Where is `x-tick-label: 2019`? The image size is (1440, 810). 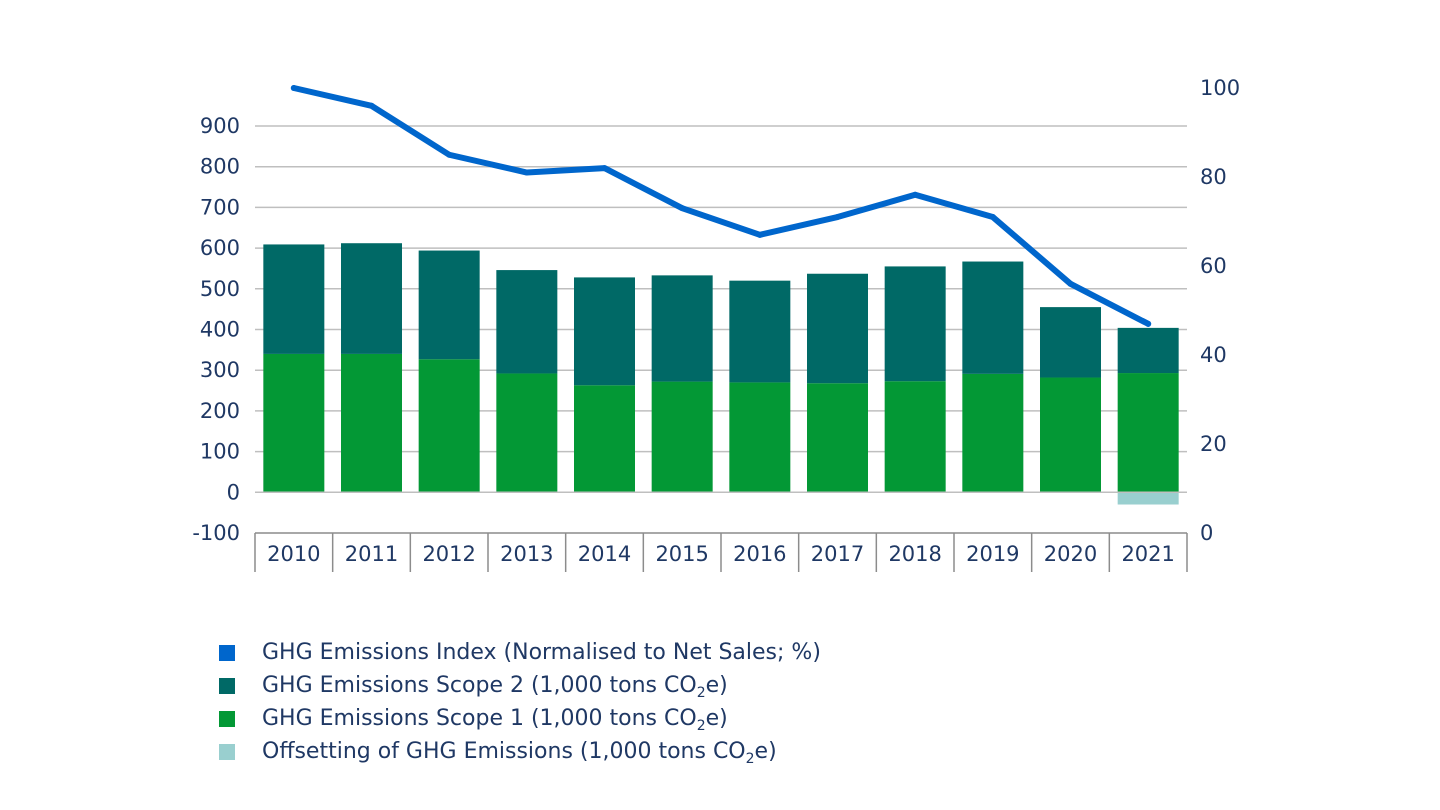
x-tick-label: 2019 is located at coordinates (992, 554).